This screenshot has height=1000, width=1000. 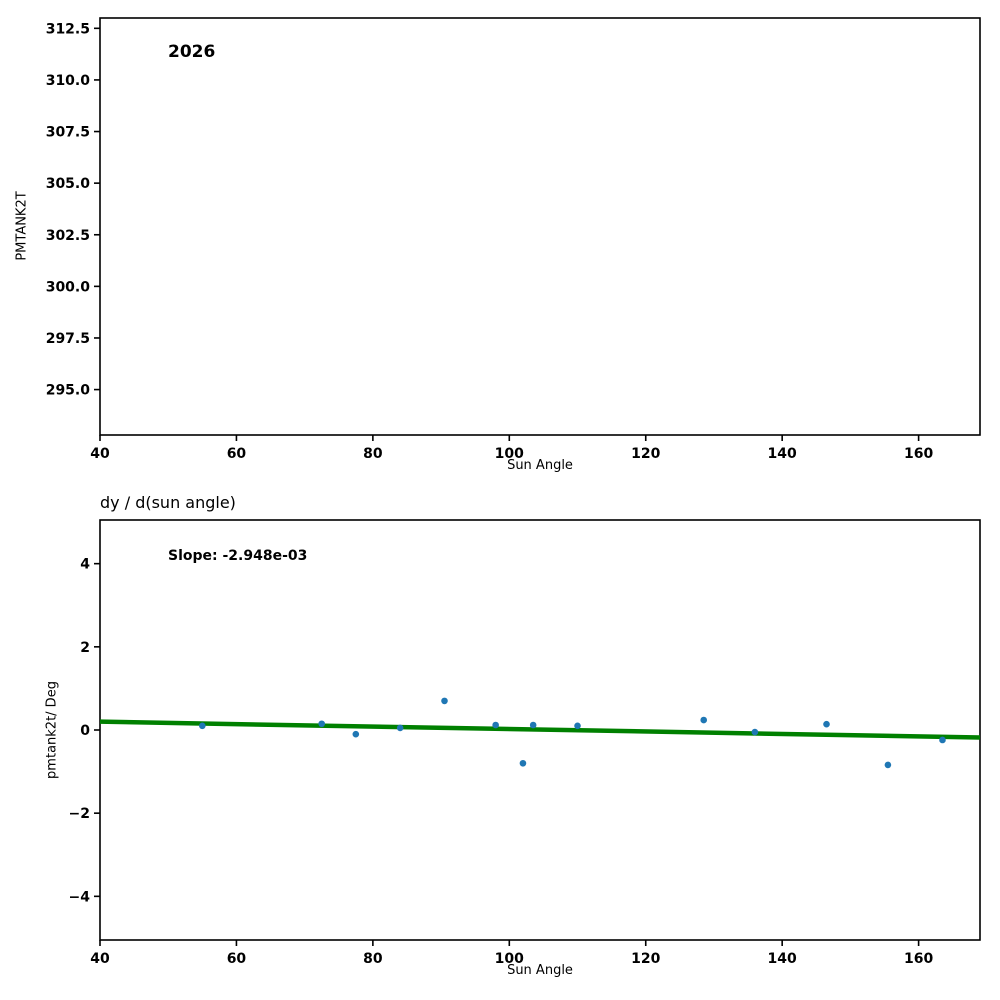 I want to click on svg-text: 300.0, so click(x=68, y=287).